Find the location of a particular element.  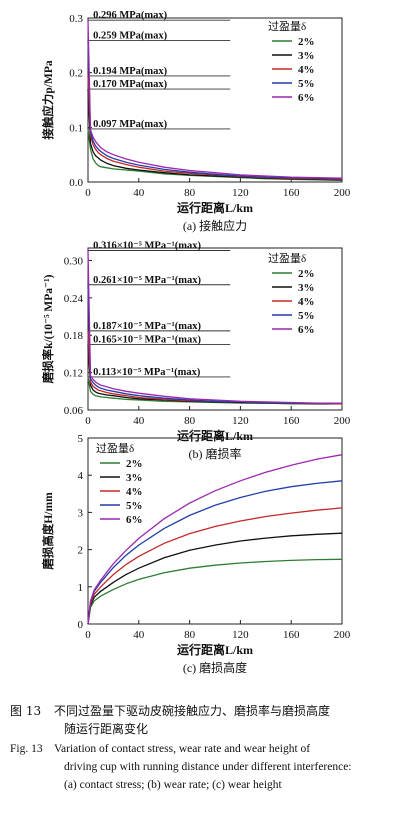

y-axis-label: 接触应力p/MPa is located at coordinates (48, 99).